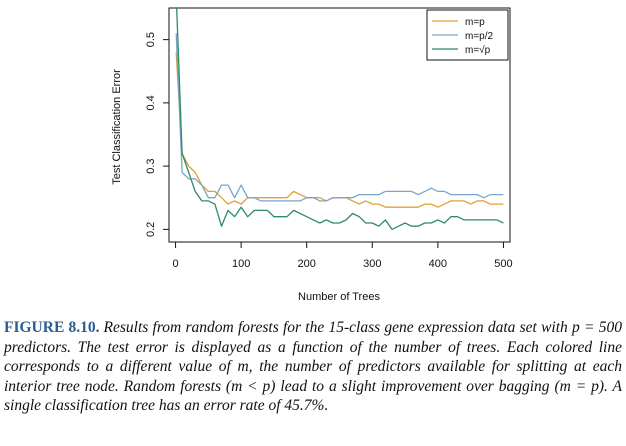 The width and height of the screenshot is (626, 446). Describe the element at coordinates (503, 264) in the screenshot. I see `x-tick-label: 500` at that location.